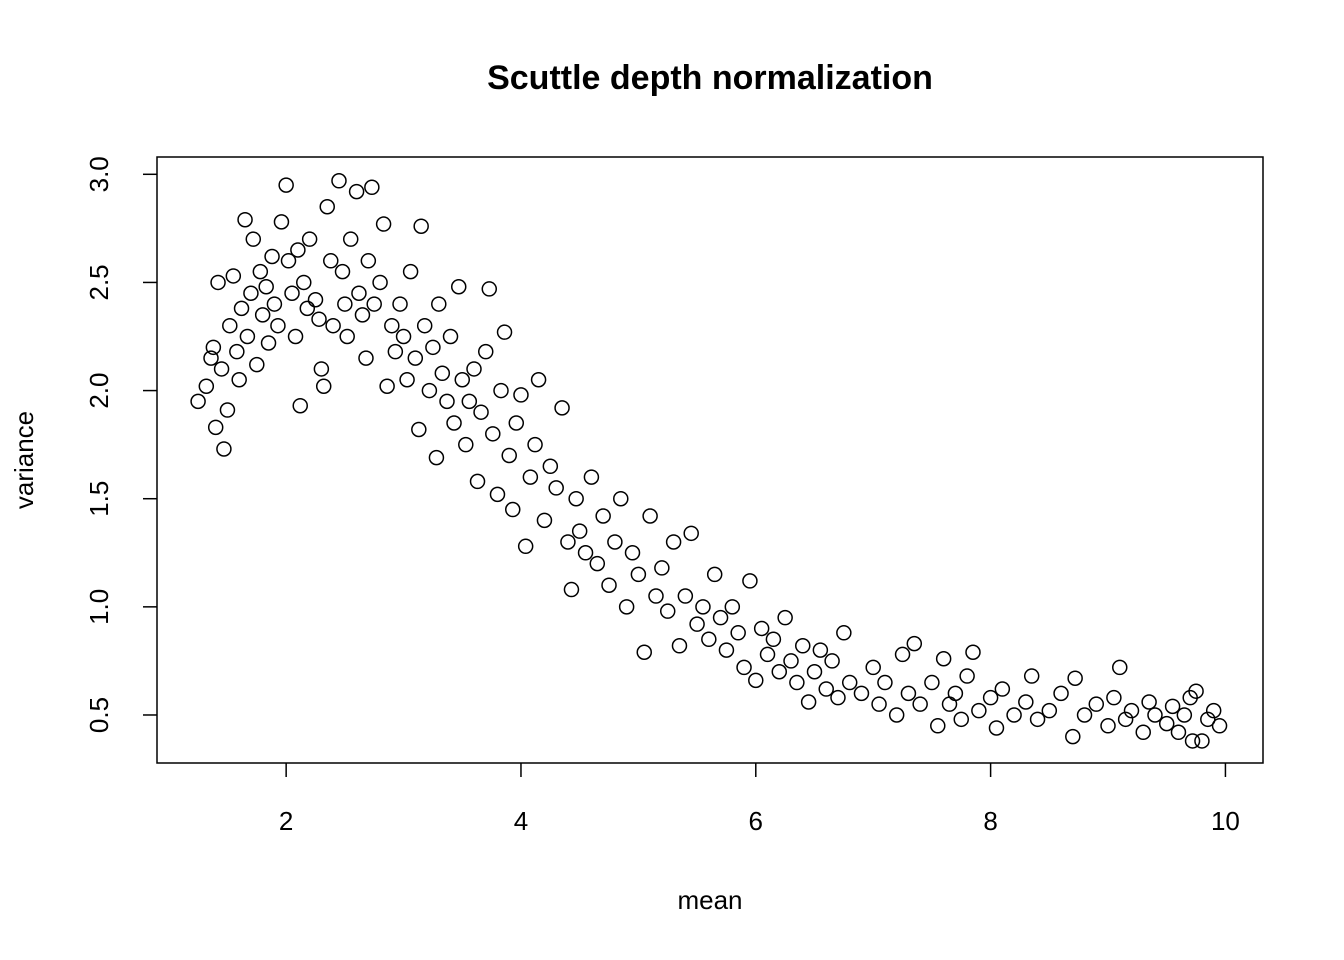 The height and width of the screenshot is (960, 1344). I want to click on y-tick-label: 2.5, so click(99, 282).